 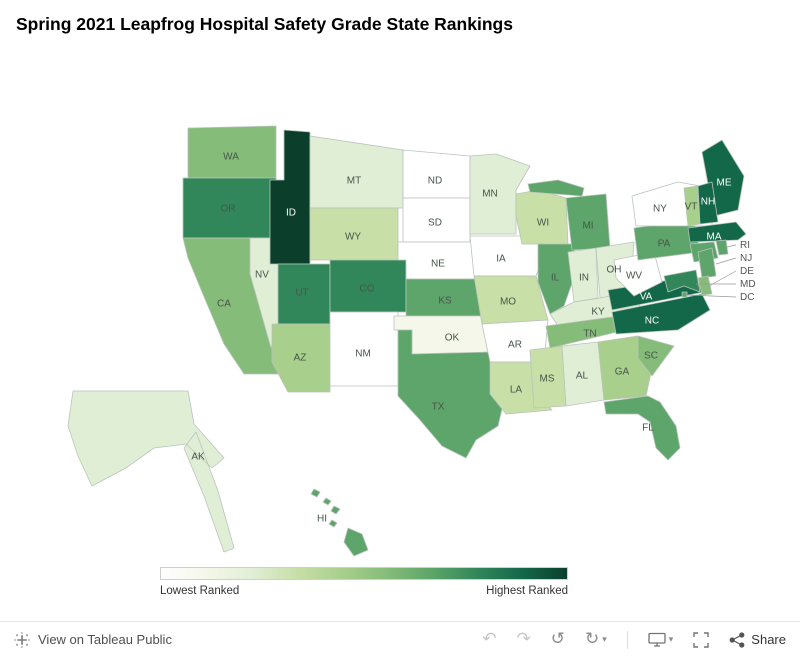 What do you see at coordinates (501, 259) in the screenshot?
I see `state-label-ia: IA` at bounding box center [501, 259].